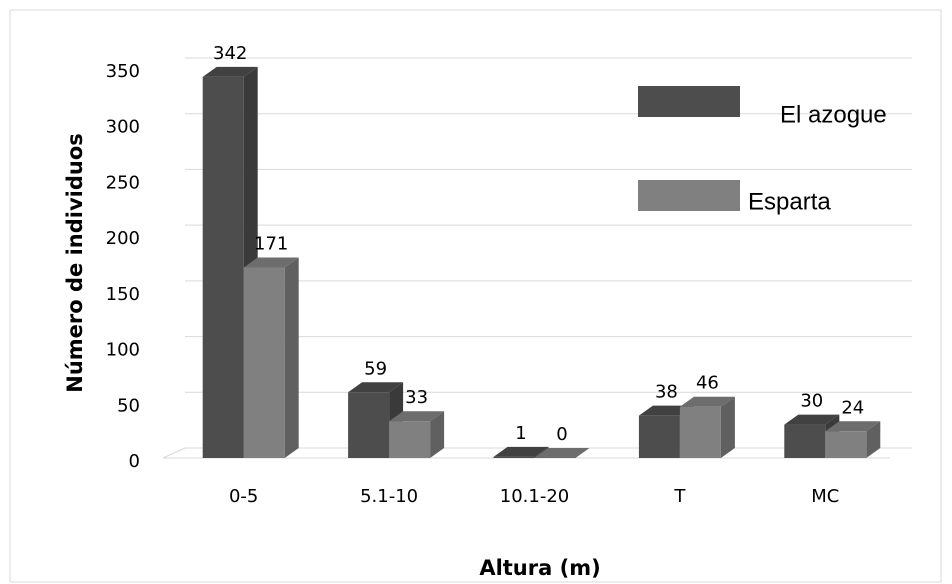 The height and width of the screenshot is (584, 952). What do you see at coordinates (230, 53) in the screenshot?
I see `value-label: 342` at bounding box center [230, 53].